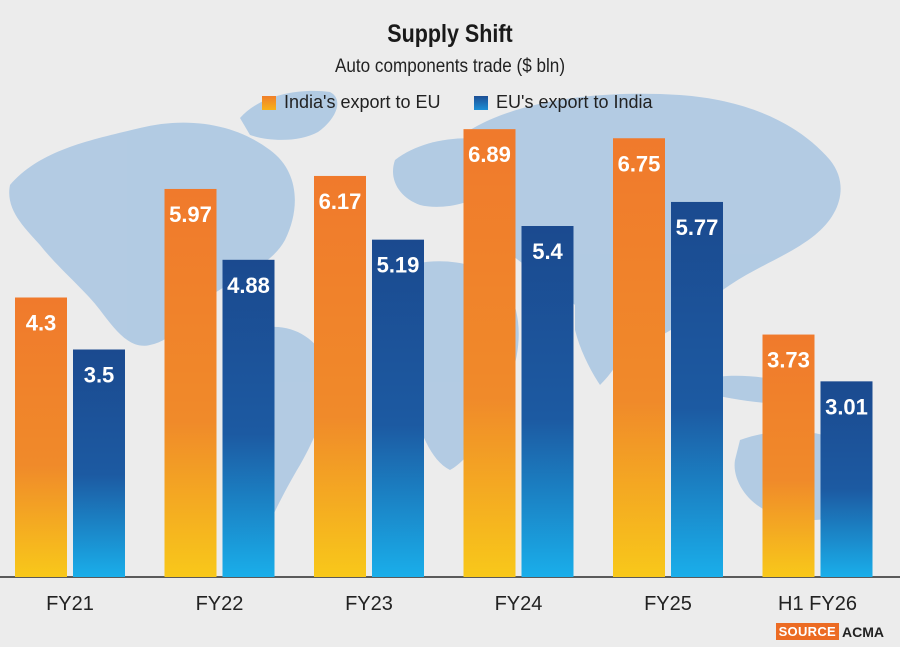  I want to click on legend-label-eu-export: EU's export to India, so click(574, 102).